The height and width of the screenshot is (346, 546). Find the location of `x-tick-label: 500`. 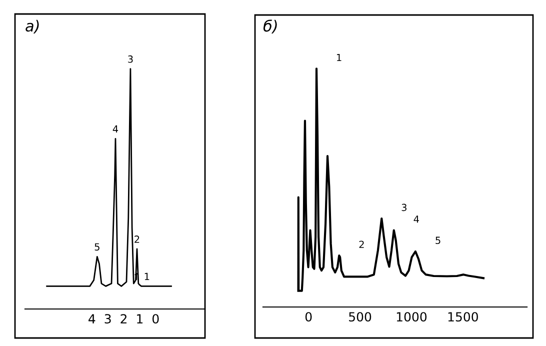

x-tick-label: 500 is located at coordinates (360, 317).